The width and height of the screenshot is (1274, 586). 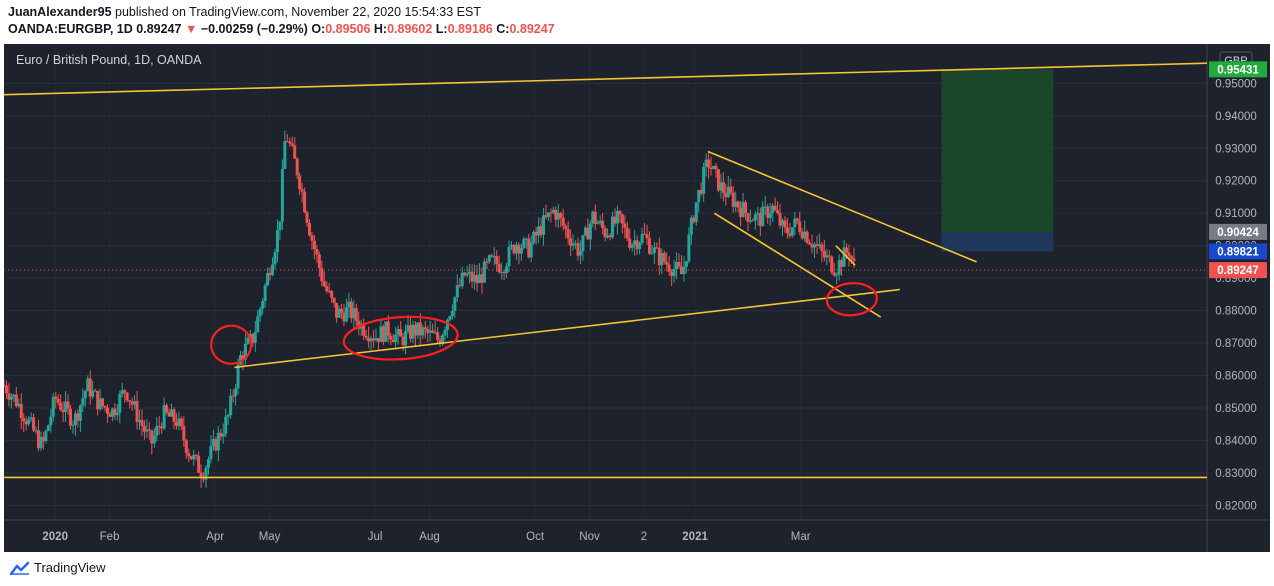 What do you see at coordinates (567, 328) in the screenshot?
I see `trendline-rising-support` at bounding box center [567, 328].